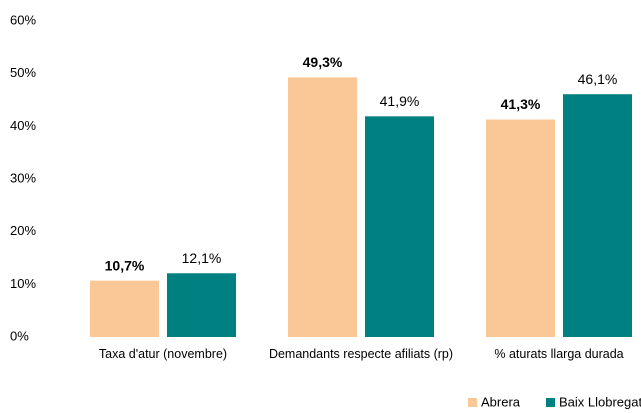 Image resolution: width=641 pixels, height=413 pixels. What do you see at coordinates (23, 230) in the screenshot?
I see `y-tick-label: 20%` at bounding box center [23, 230].